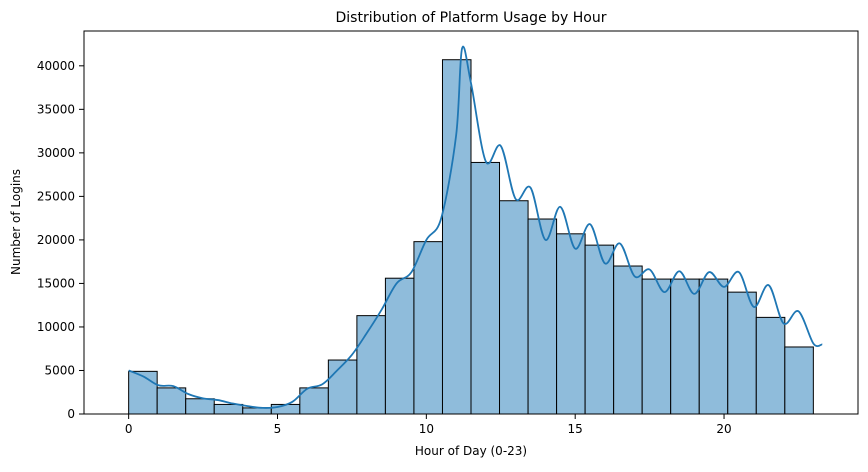 The height and width of the screenshot is (472, 868). Describe the element at coordinates (56, 240) in the screenshot. I see `y-tick-label: 20000` at that location.